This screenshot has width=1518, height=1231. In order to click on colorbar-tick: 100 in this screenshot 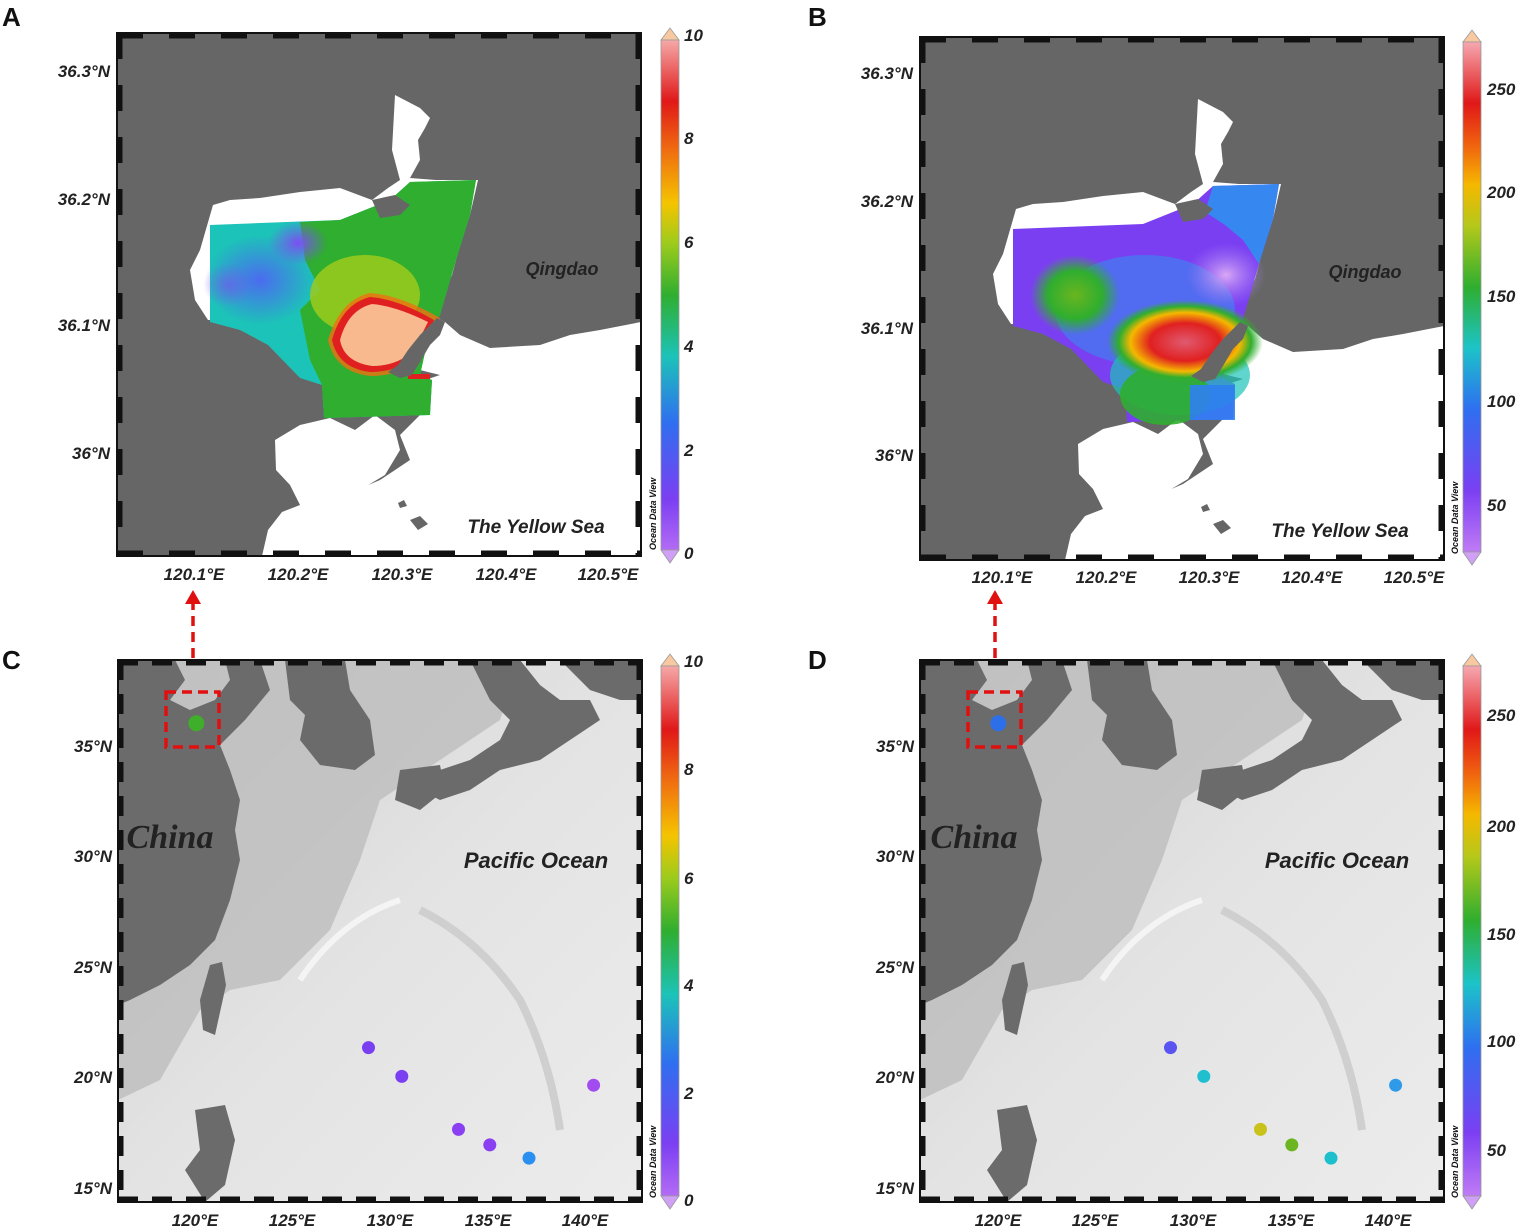, I will do `click(1501, 401)`.